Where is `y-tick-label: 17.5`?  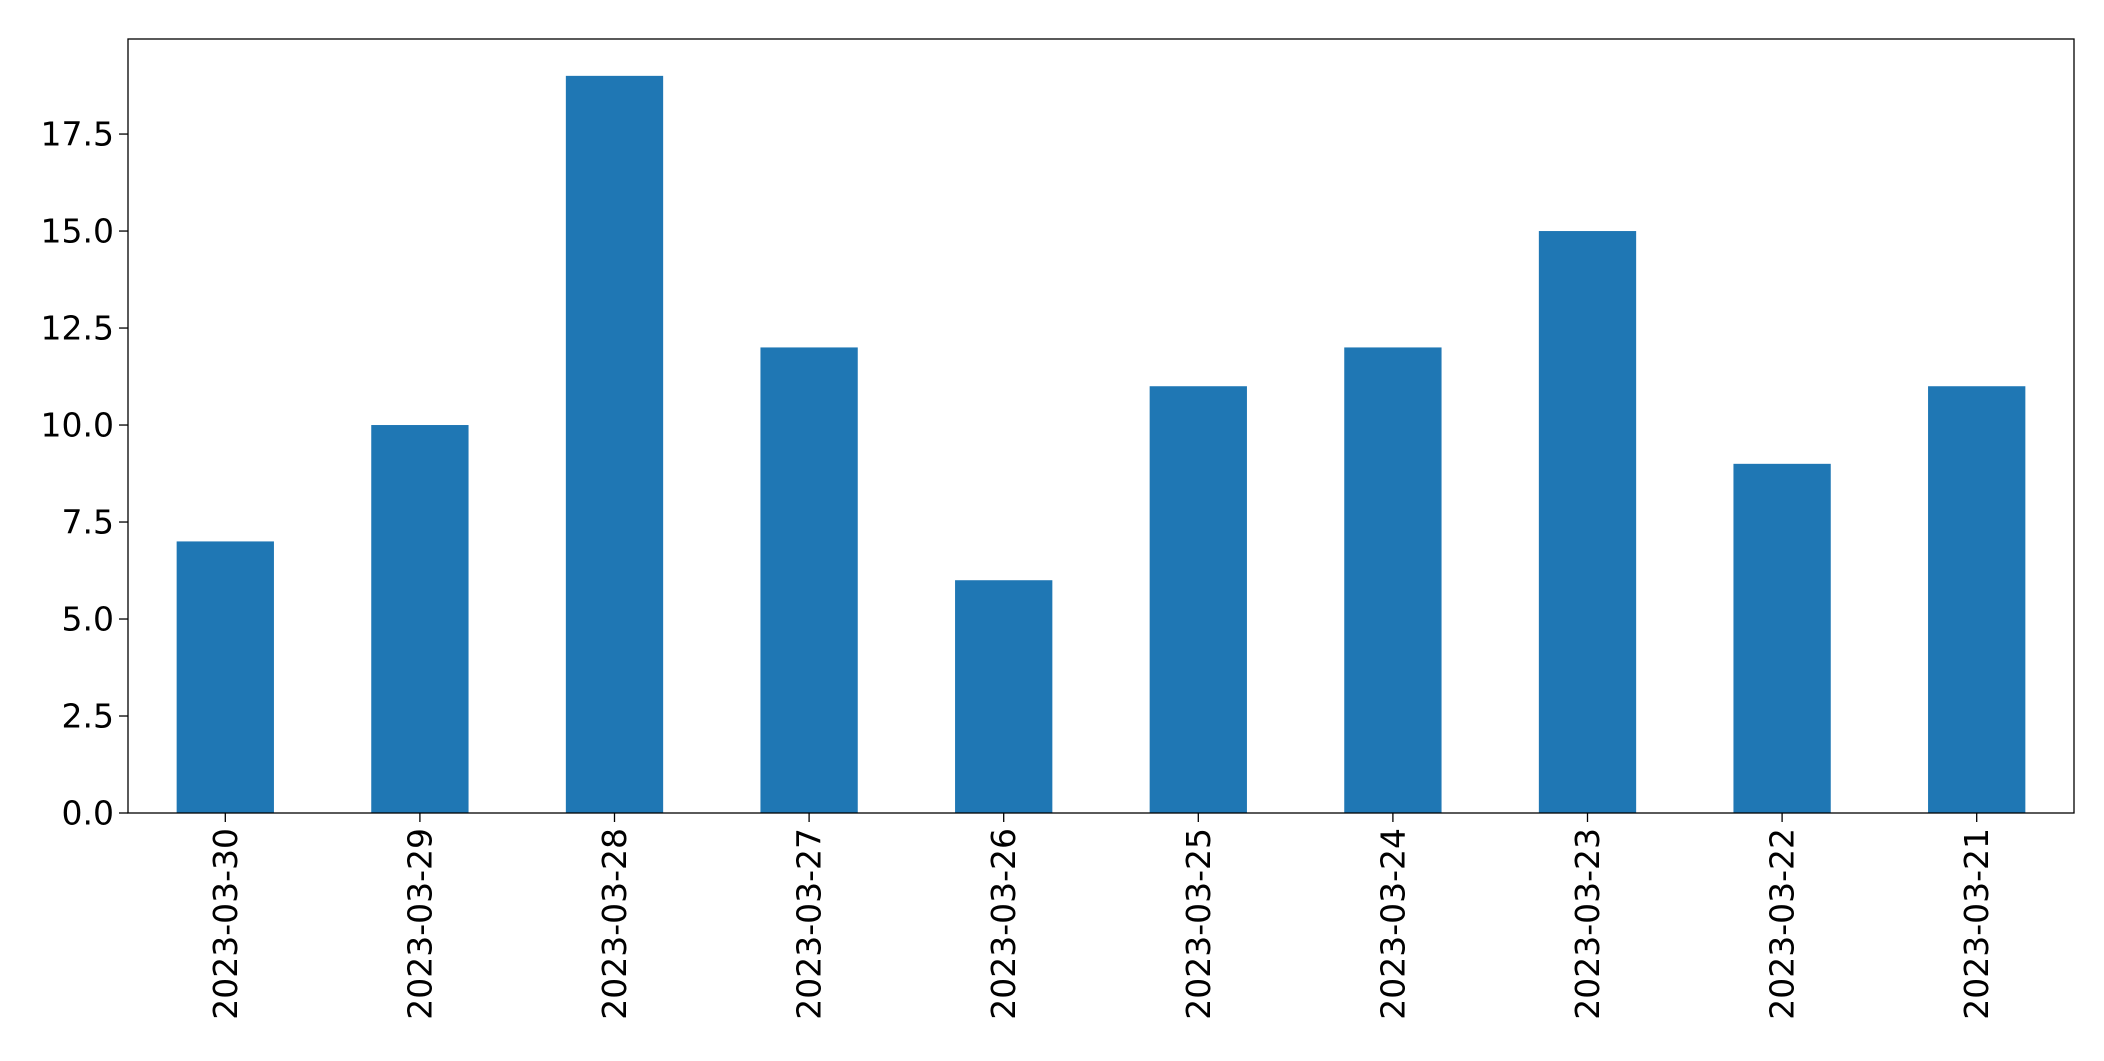
y-tick-label: 17.5 is located at coordinates (77, 134).